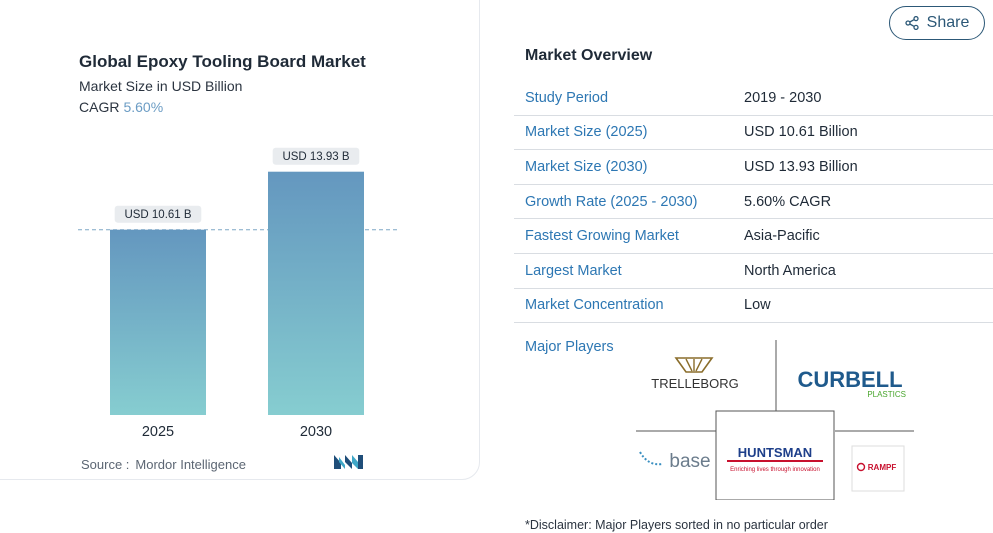 The width and height of the screenshot is (993, 533). Describe the element at coordinates (948, 22) in the screenshot. I see `share-label: Share` at that location.